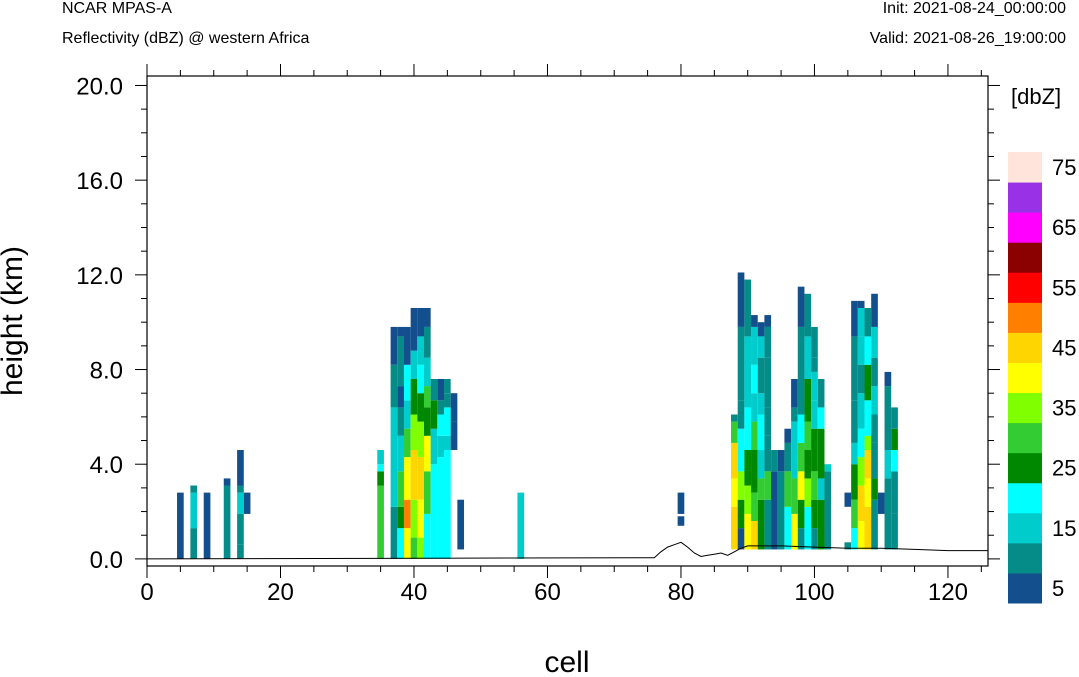 This screenshot has height=677, width=1079. Describe the element at coordinates (117, 8) in the screenshot. I see `model-title: NCAR MPAS-A` at that location.